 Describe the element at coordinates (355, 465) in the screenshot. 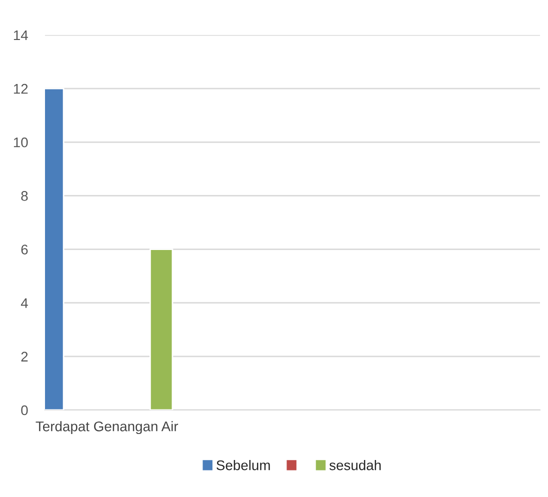

I see `legend-label: sesudah` at that location.